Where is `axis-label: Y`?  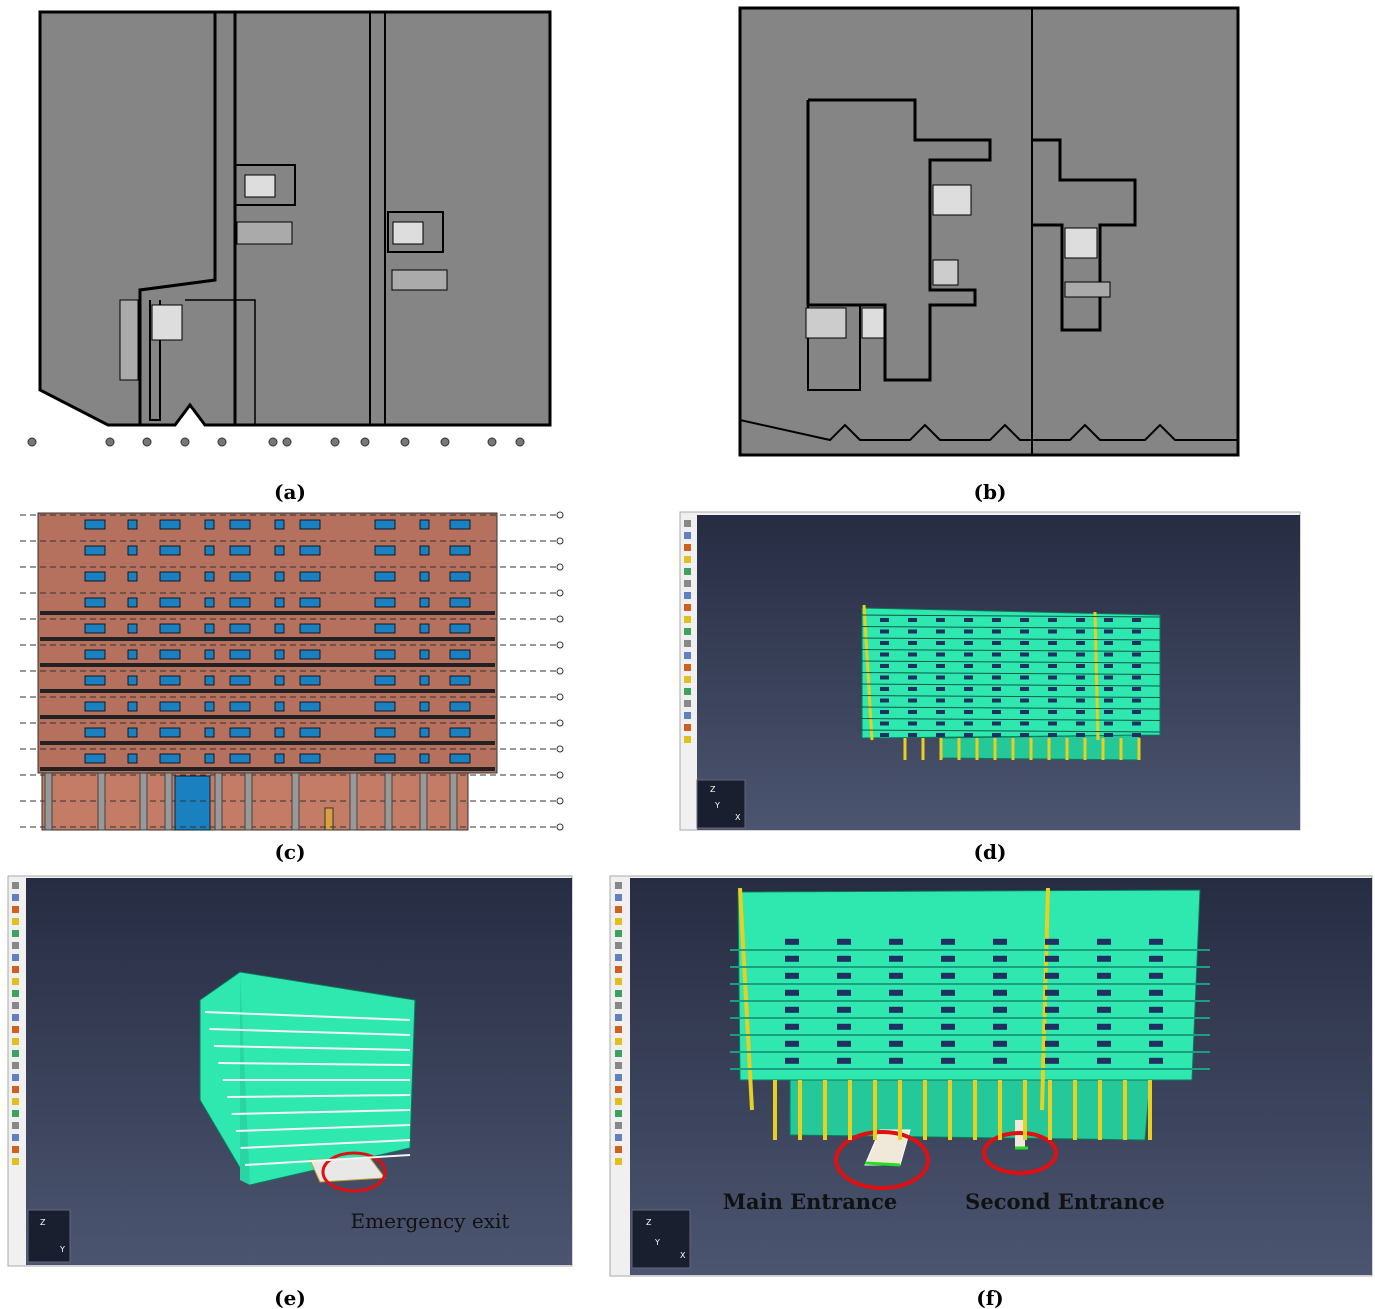
axis-label: Y is located at coordinates (62, 1249).